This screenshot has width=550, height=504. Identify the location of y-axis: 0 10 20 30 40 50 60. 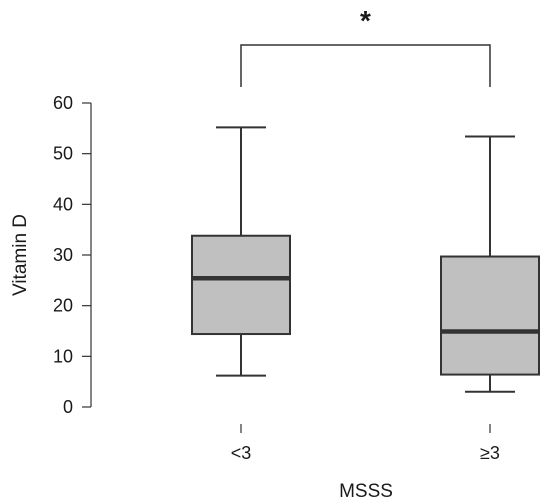
(72, 255).